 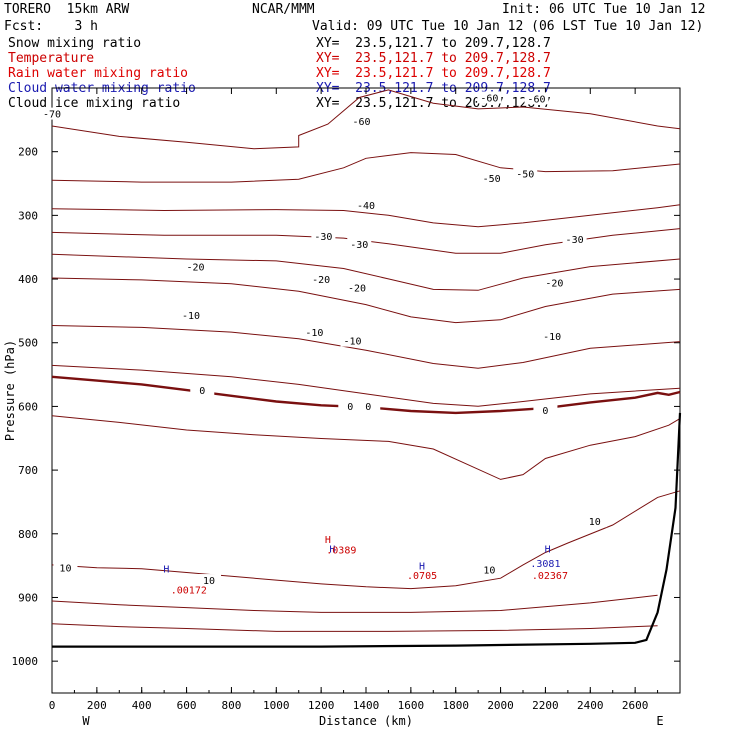 I want to click on field-name-temperature: Temperature, so click(x=51, y=58).